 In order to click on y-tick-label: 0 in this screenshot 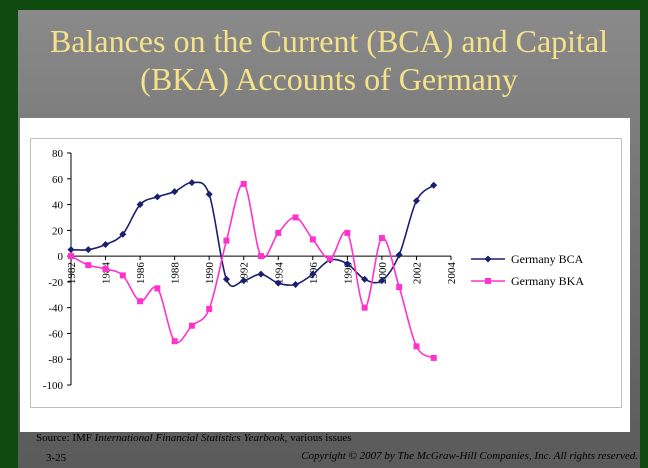, I will do `click(61, 257)`.